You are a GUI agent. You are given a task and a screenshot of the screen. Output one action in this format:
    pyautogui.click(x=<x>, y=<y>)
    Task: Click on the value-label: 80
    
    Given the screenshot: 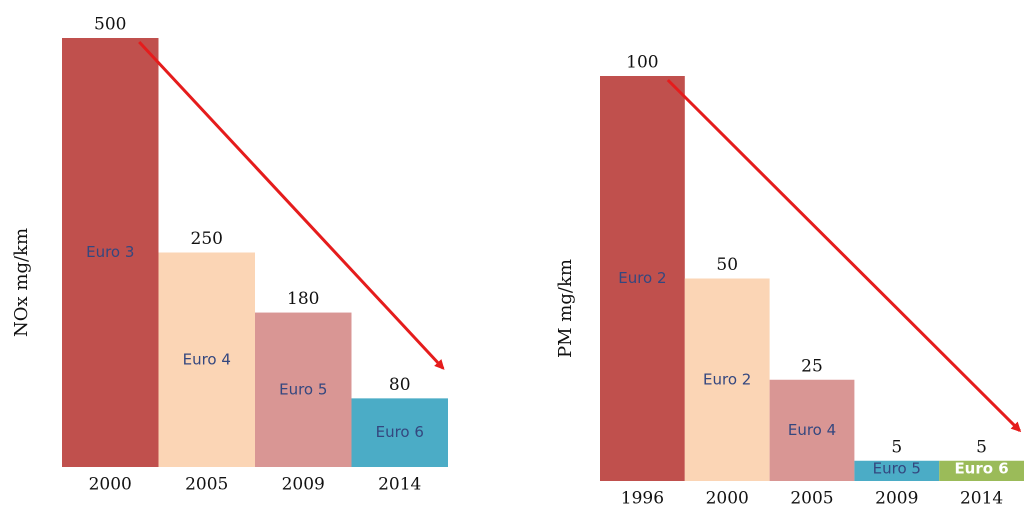 What is the action you would take?
    pyautogui.click(x=400, y=385)
    